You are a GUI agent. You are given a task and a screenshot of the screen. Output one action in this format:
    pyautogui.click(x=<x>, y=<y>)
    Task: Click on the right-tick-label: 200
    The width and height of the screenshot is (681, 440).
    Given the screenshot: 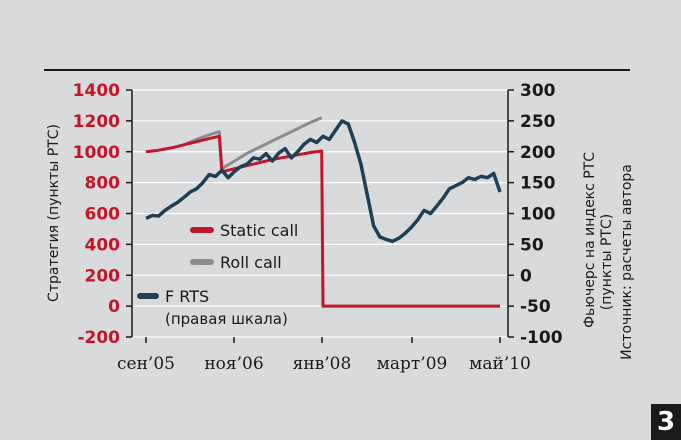 What is the action you would take?
    pyautogui.click(x=538, y=153)
    